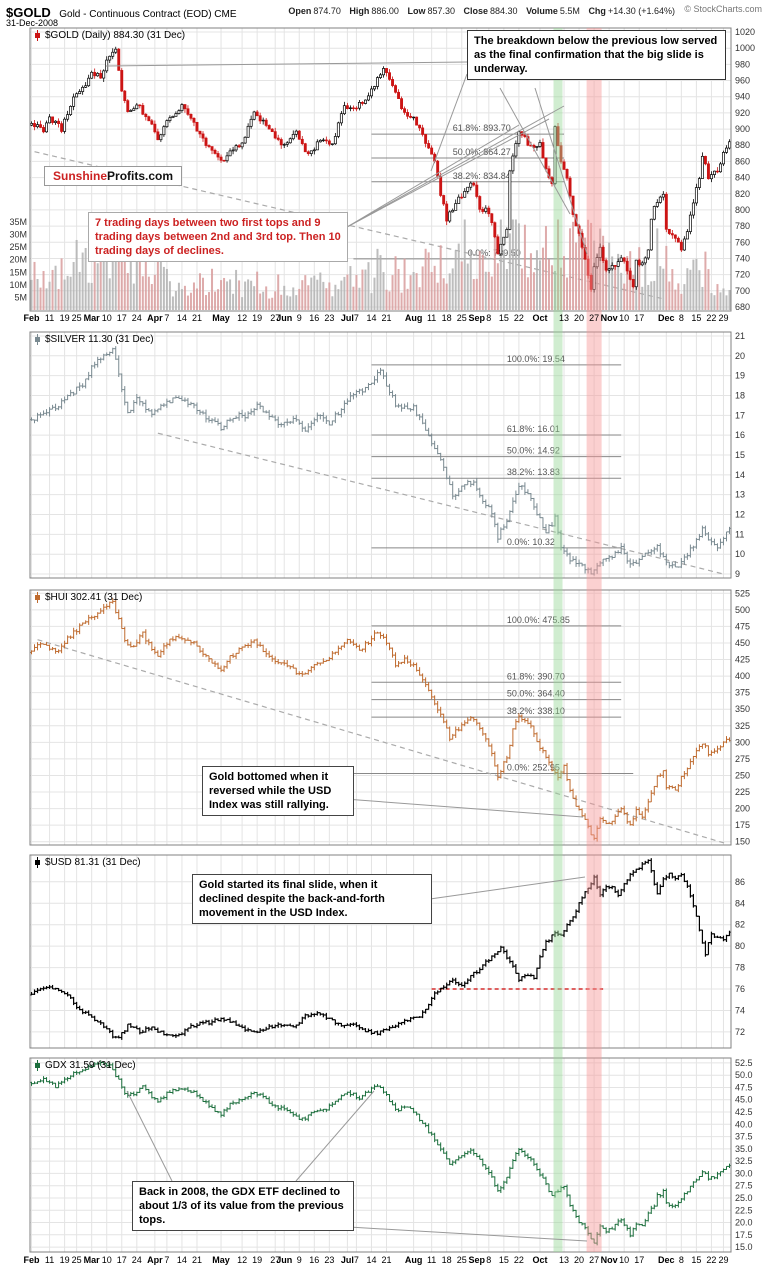  I want to click on svg-text: 27.5, so click(744, 1186).